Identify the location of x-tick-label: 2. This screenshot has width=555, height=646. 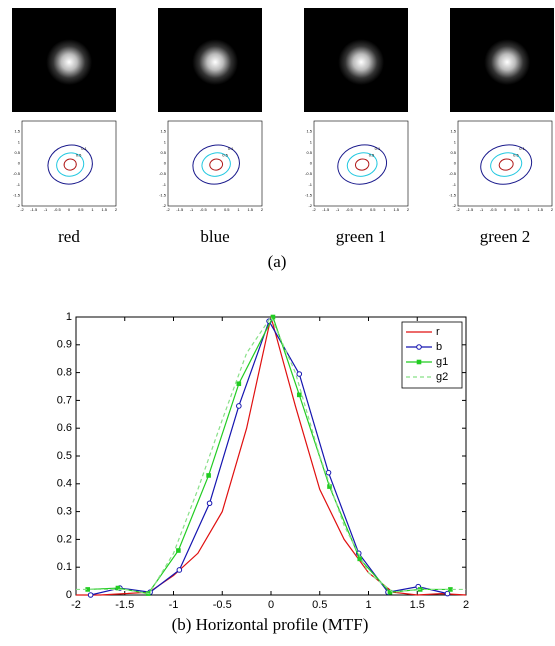
(466, 605).